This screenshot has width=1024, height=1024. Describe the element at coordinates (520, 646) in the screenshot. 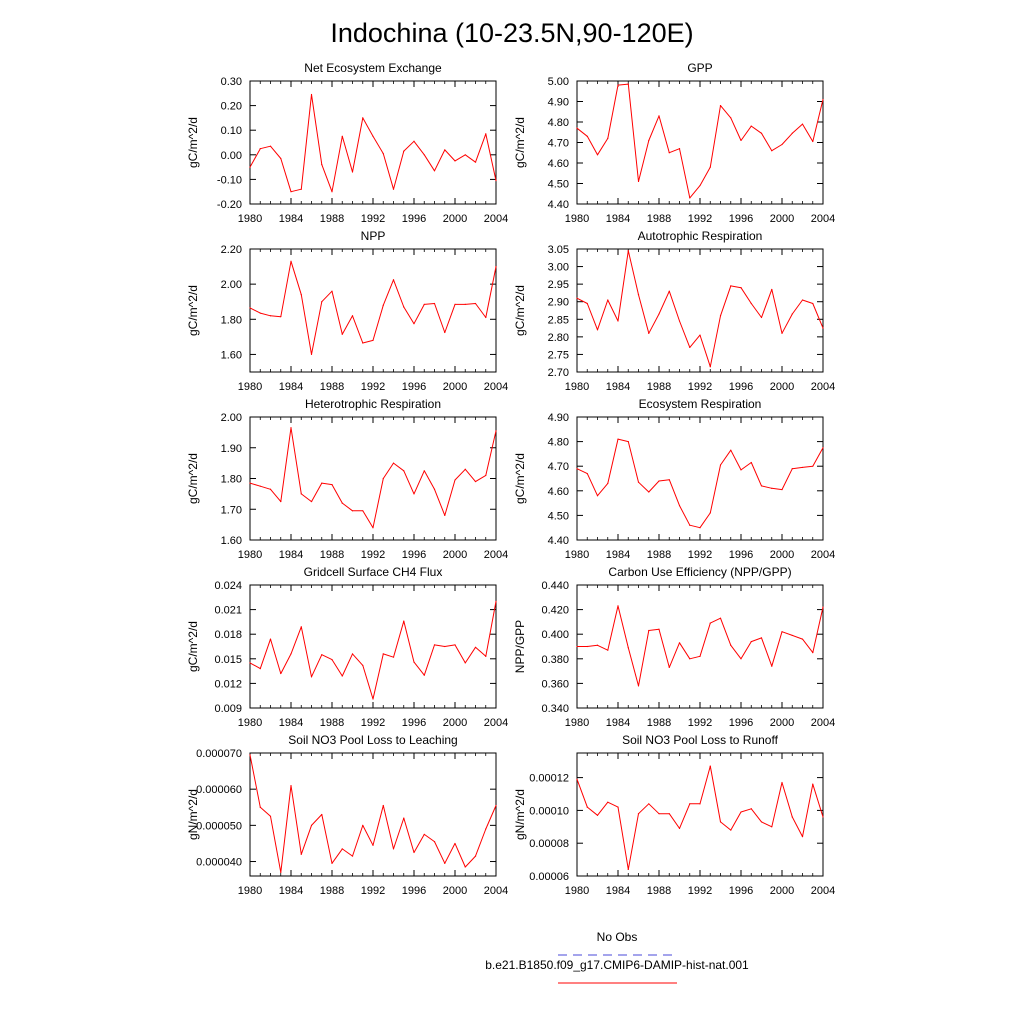

I see `y-axis-label: NPP/GPP` at that location.